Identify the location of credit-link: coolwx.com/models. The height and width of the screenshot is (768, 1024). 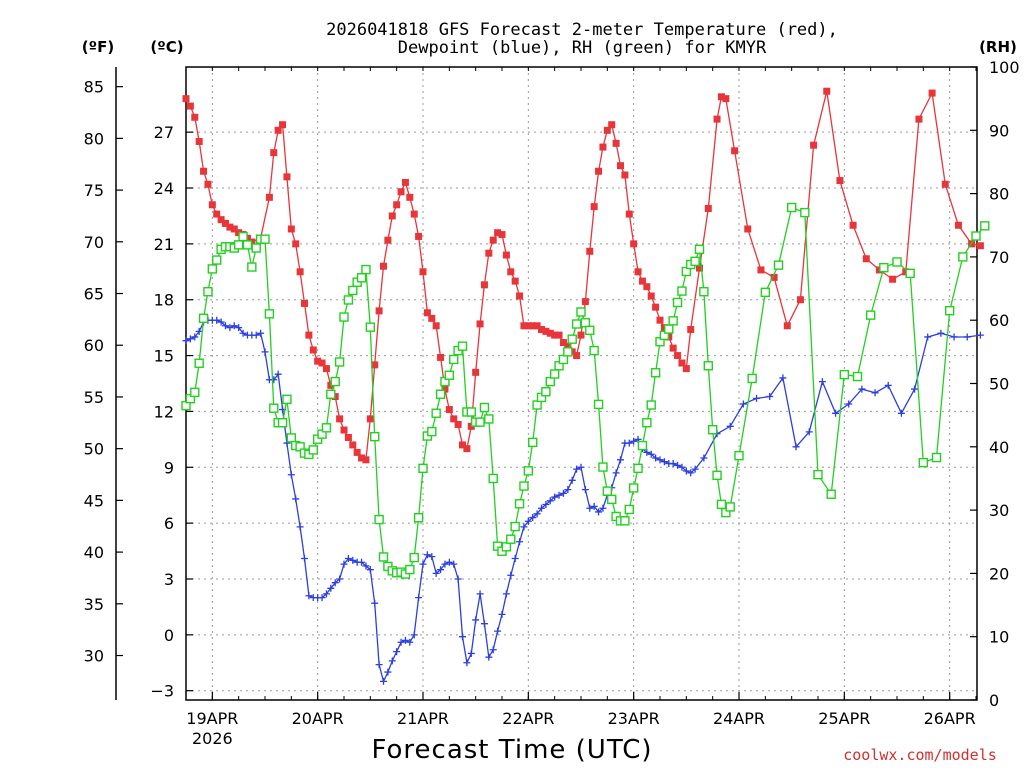
(920, 755).